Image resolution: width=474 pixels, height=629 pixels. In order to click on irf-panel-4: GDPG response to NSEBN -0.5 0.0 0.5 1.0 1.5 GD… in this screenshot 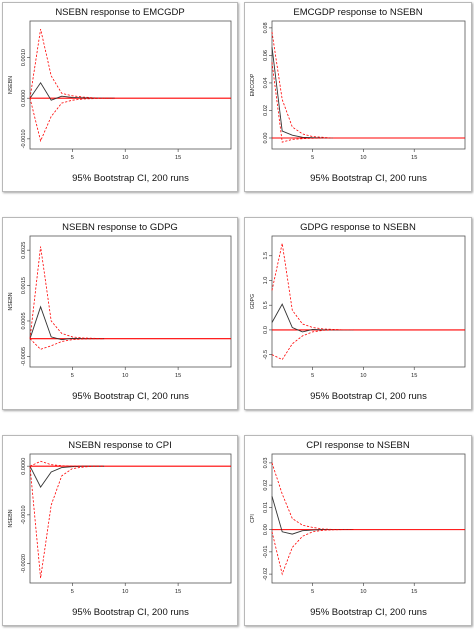, I will do `click(358, 313)`.